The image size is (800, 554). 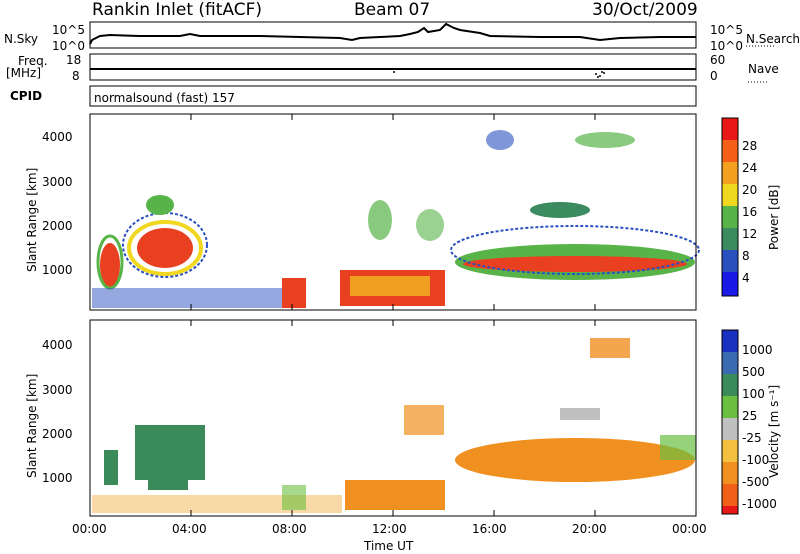 I want to click on freq-panel, so click(x=393, y=67).